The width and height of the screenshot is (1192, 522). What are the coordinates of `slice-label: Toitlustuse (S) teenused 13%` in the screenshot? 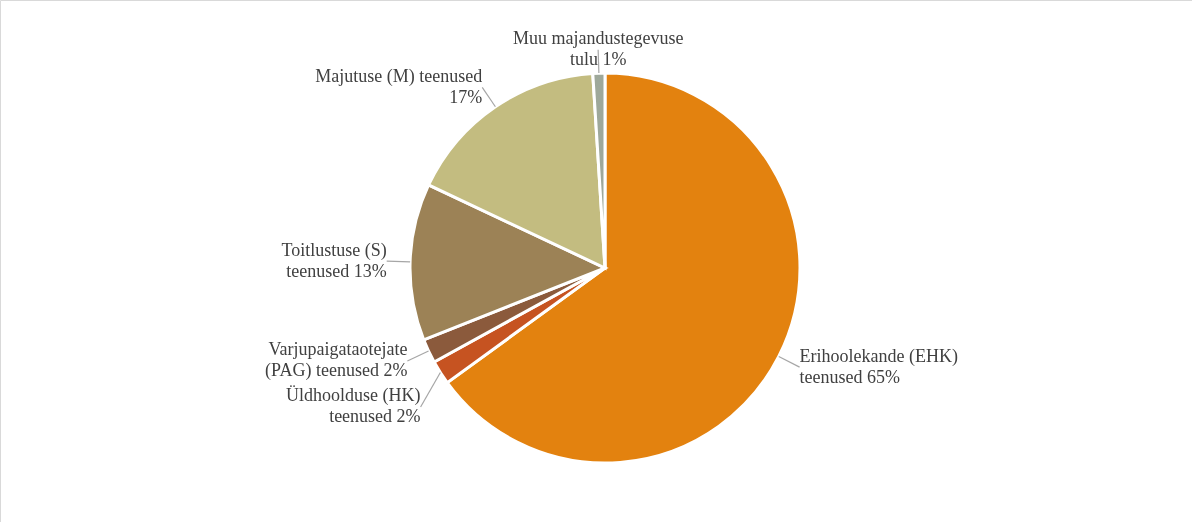 It's located at (334, 260).